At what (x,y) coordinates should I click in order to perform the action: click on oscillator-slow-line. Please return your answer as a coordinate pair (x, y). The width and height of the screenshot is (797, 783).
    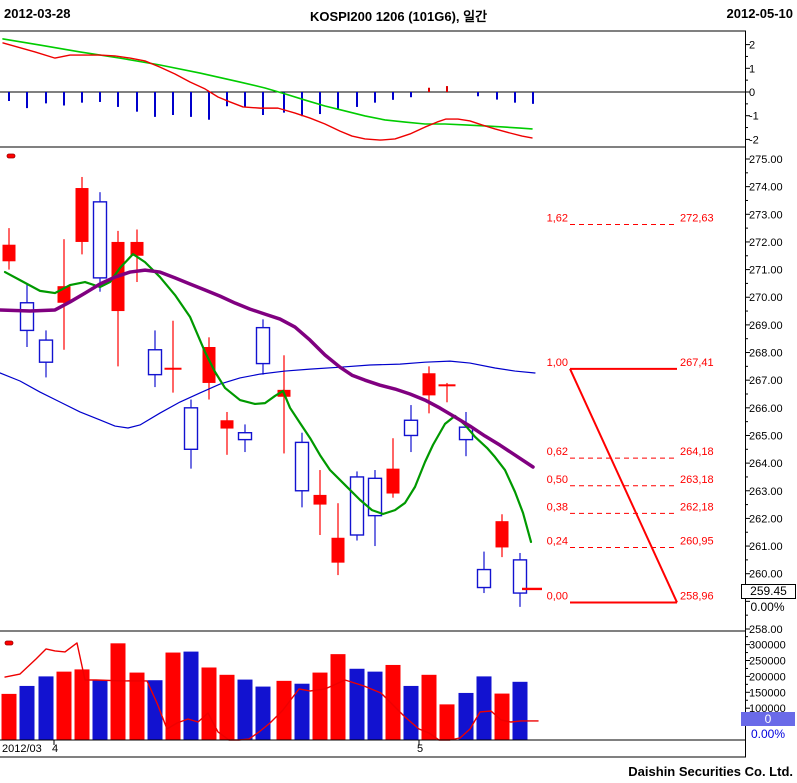
    Looking at the image, I should click on (267, 84).